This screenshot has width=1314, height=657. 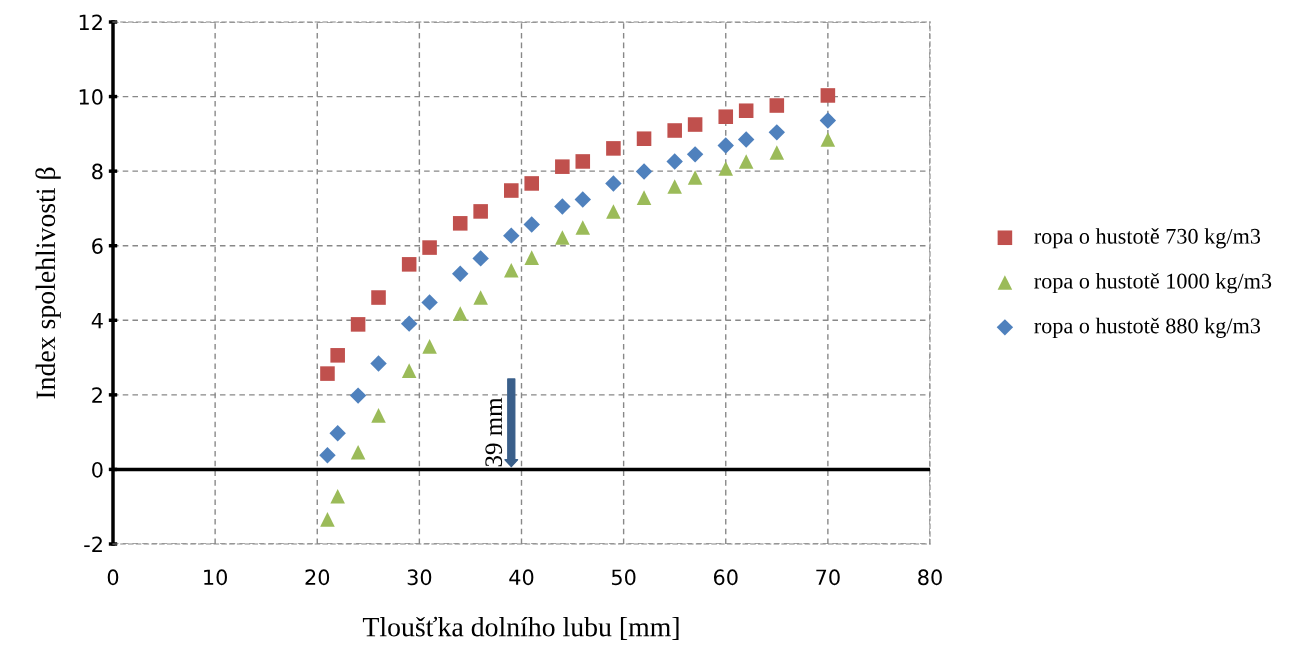 What do you see at coordinates (97, 469) in the screenshot?
I see `y-tick-label: 0` at bounding box center [97, 469].